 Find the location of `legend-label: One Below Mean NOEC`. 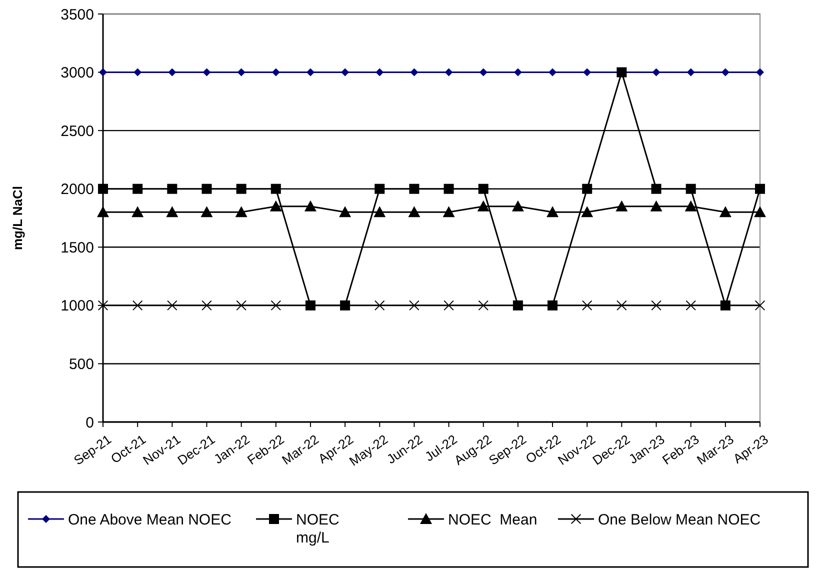

legend-label: One Below Mean NOEC is located at coordinates (679, 519).